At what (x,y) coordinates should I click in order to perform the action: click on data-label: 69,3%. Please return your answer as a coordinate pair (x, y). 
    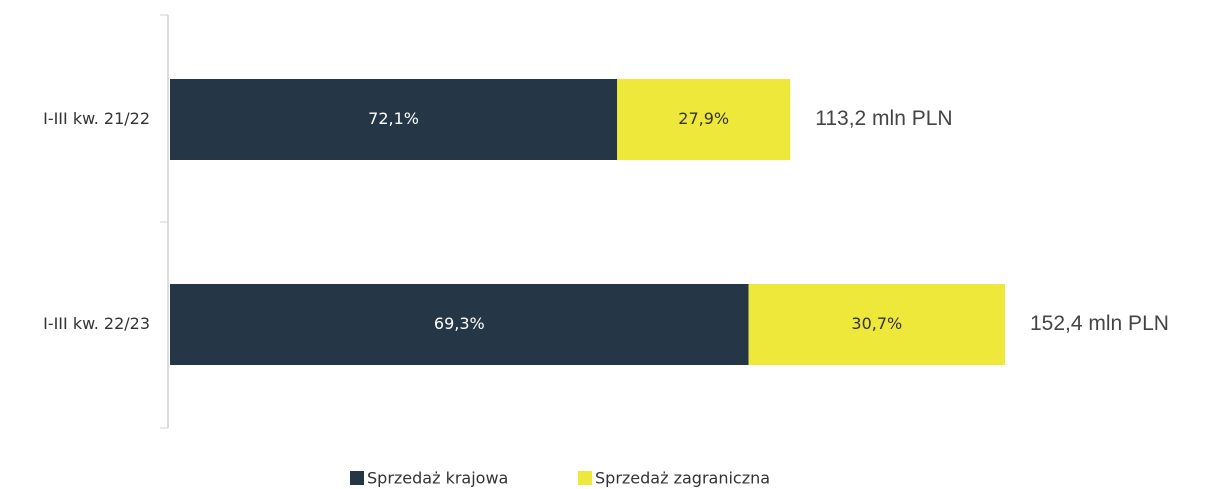
    Looking at the image, I should click on (459, 323).